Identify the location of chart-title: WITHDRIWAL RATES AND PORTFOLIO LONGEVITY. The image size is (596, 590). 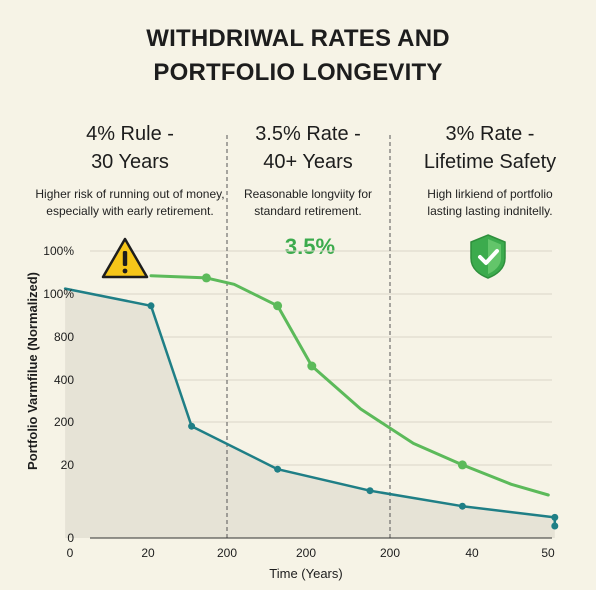
(298, 56).